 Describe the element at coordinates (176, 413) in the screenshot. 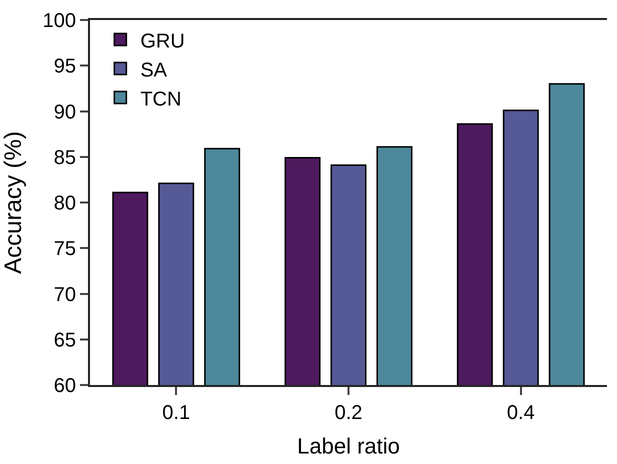

I see `x-tick-label: 0.1` at that location.